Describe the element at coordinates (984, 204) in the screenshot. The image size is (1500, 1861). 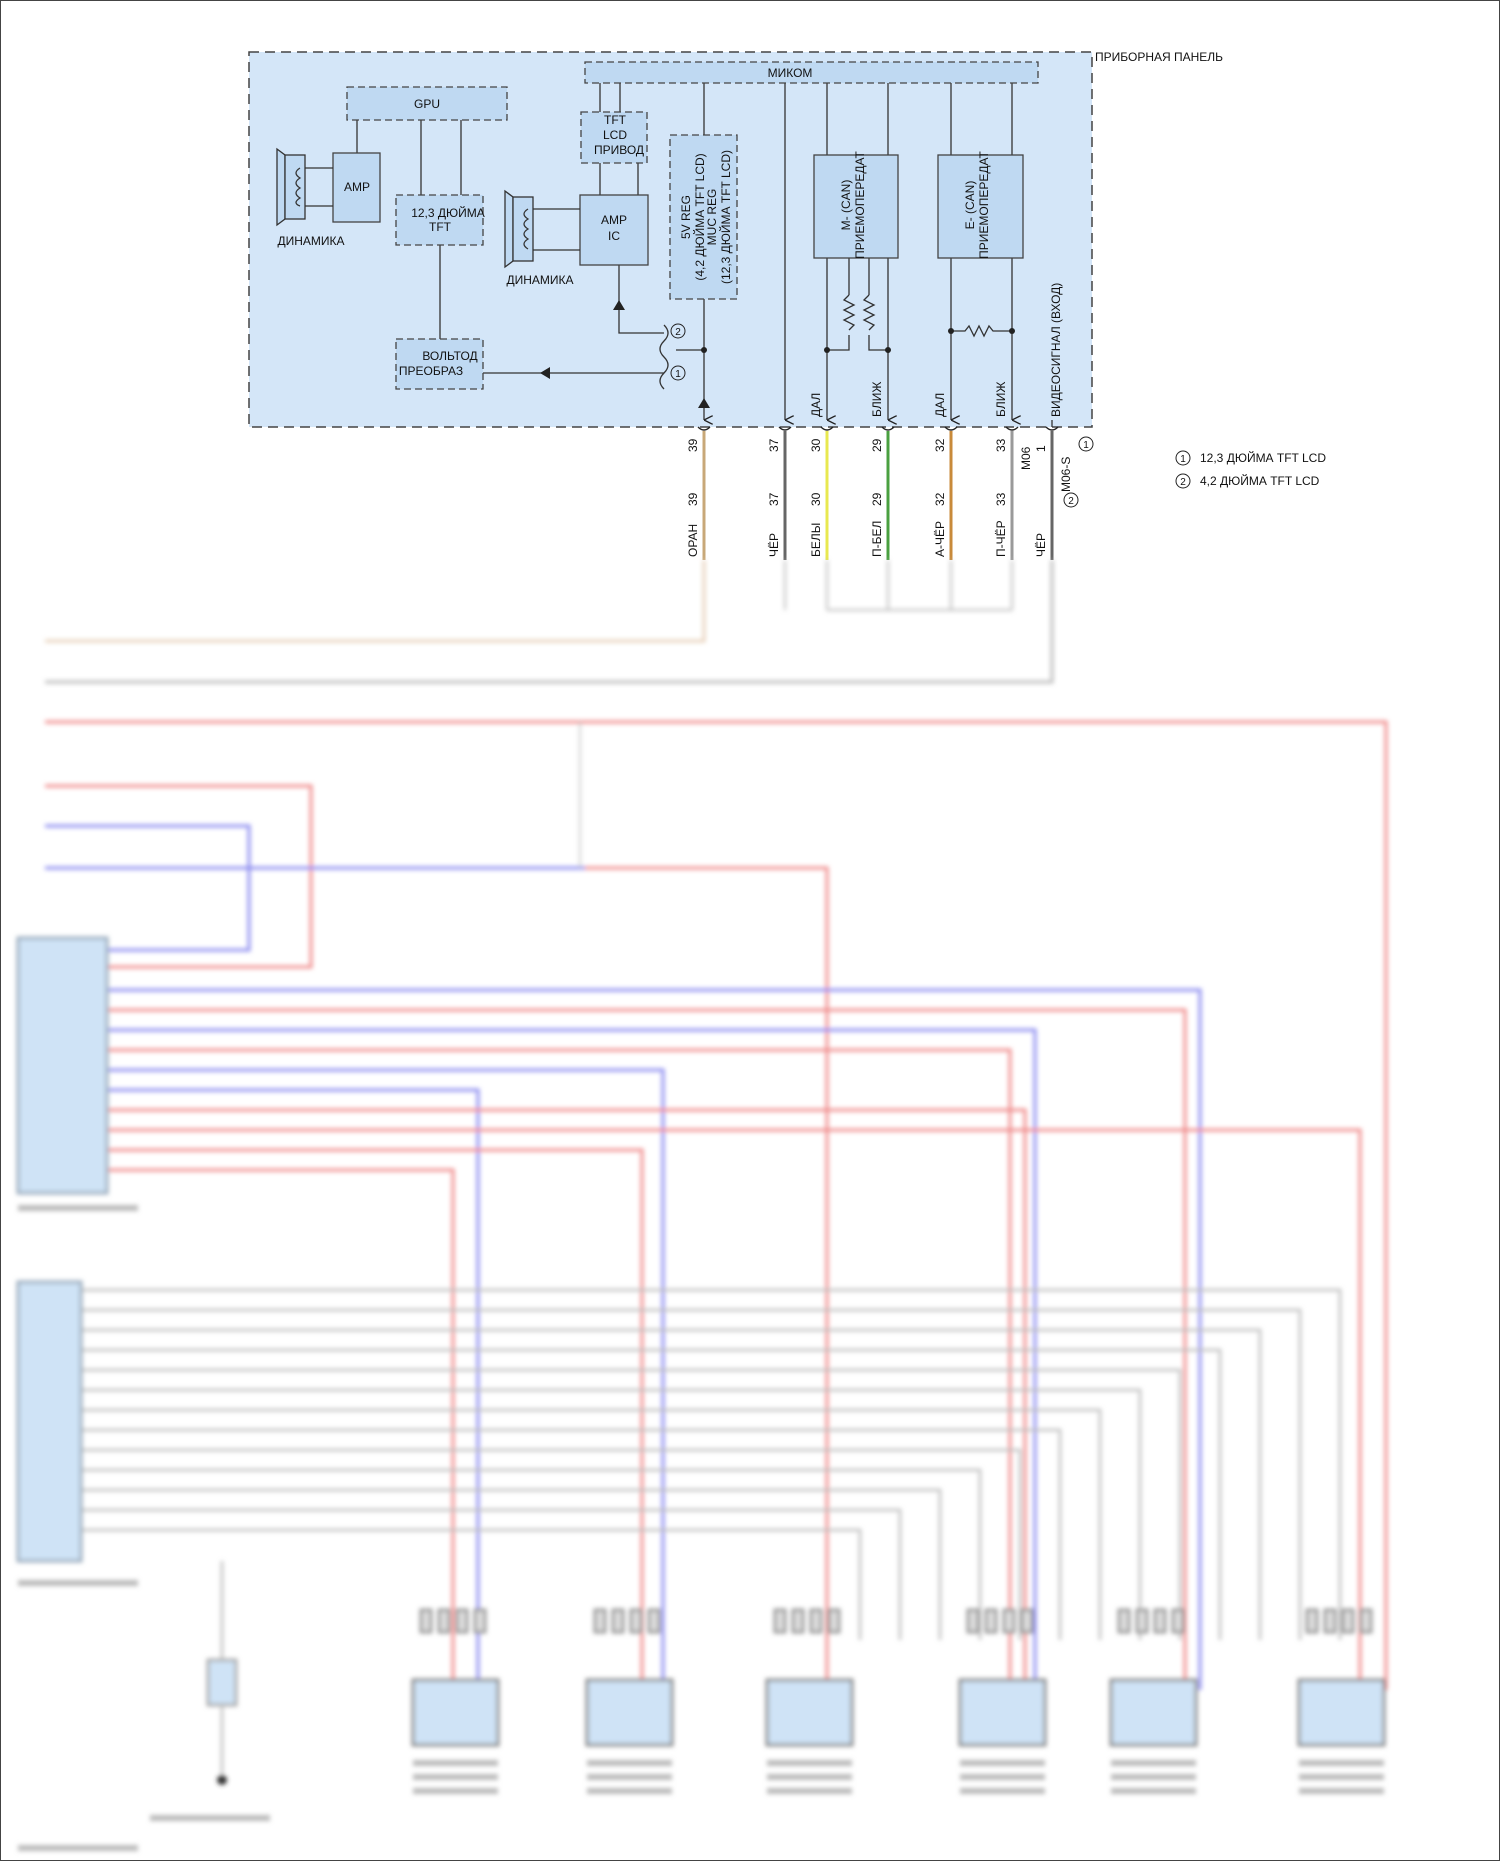
I see `e-can-label-2: ПРИЕМОПЕРЕДАТ` at that location.